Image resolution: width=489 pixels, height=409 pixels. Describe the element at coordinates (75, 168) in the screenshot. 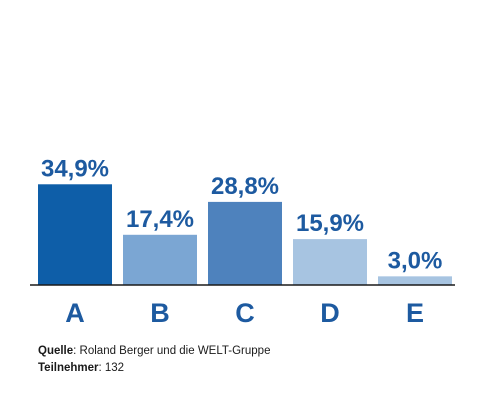

I see `value-label-a: 34,9%` at that location.